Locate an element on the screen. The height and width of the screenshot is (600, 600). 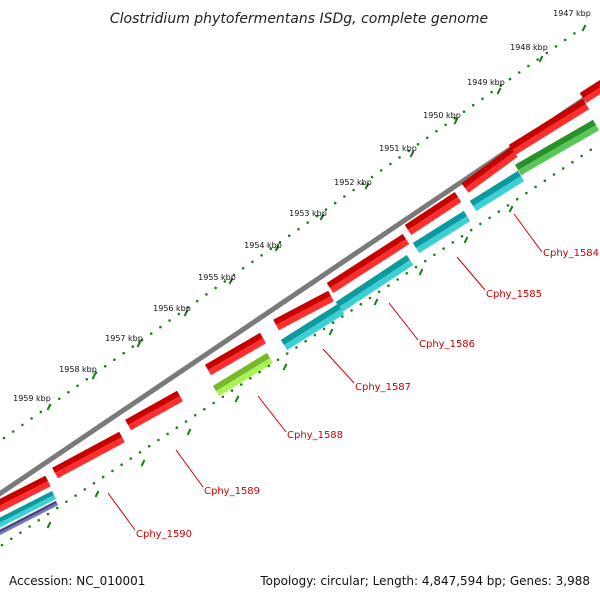
tick-label: 1958 kbp is located at coordinates (78, 369).